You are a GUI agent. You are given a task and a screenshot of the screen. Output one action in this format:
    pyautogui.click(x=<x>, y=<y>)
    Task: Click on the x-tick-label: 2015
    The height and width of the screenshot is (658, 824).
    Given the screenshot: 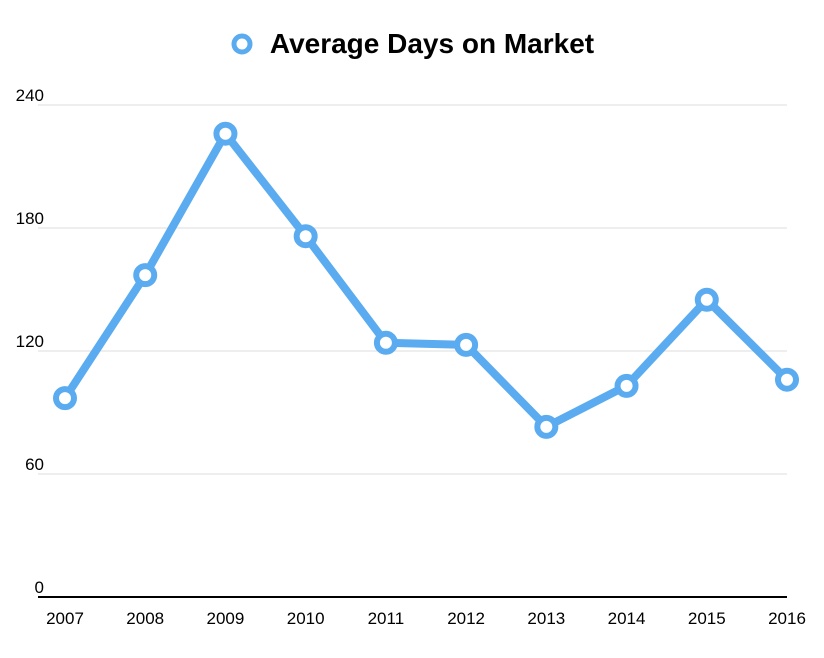 What is the action you would take?
    pyautogui.click(x=707, y=618)
    